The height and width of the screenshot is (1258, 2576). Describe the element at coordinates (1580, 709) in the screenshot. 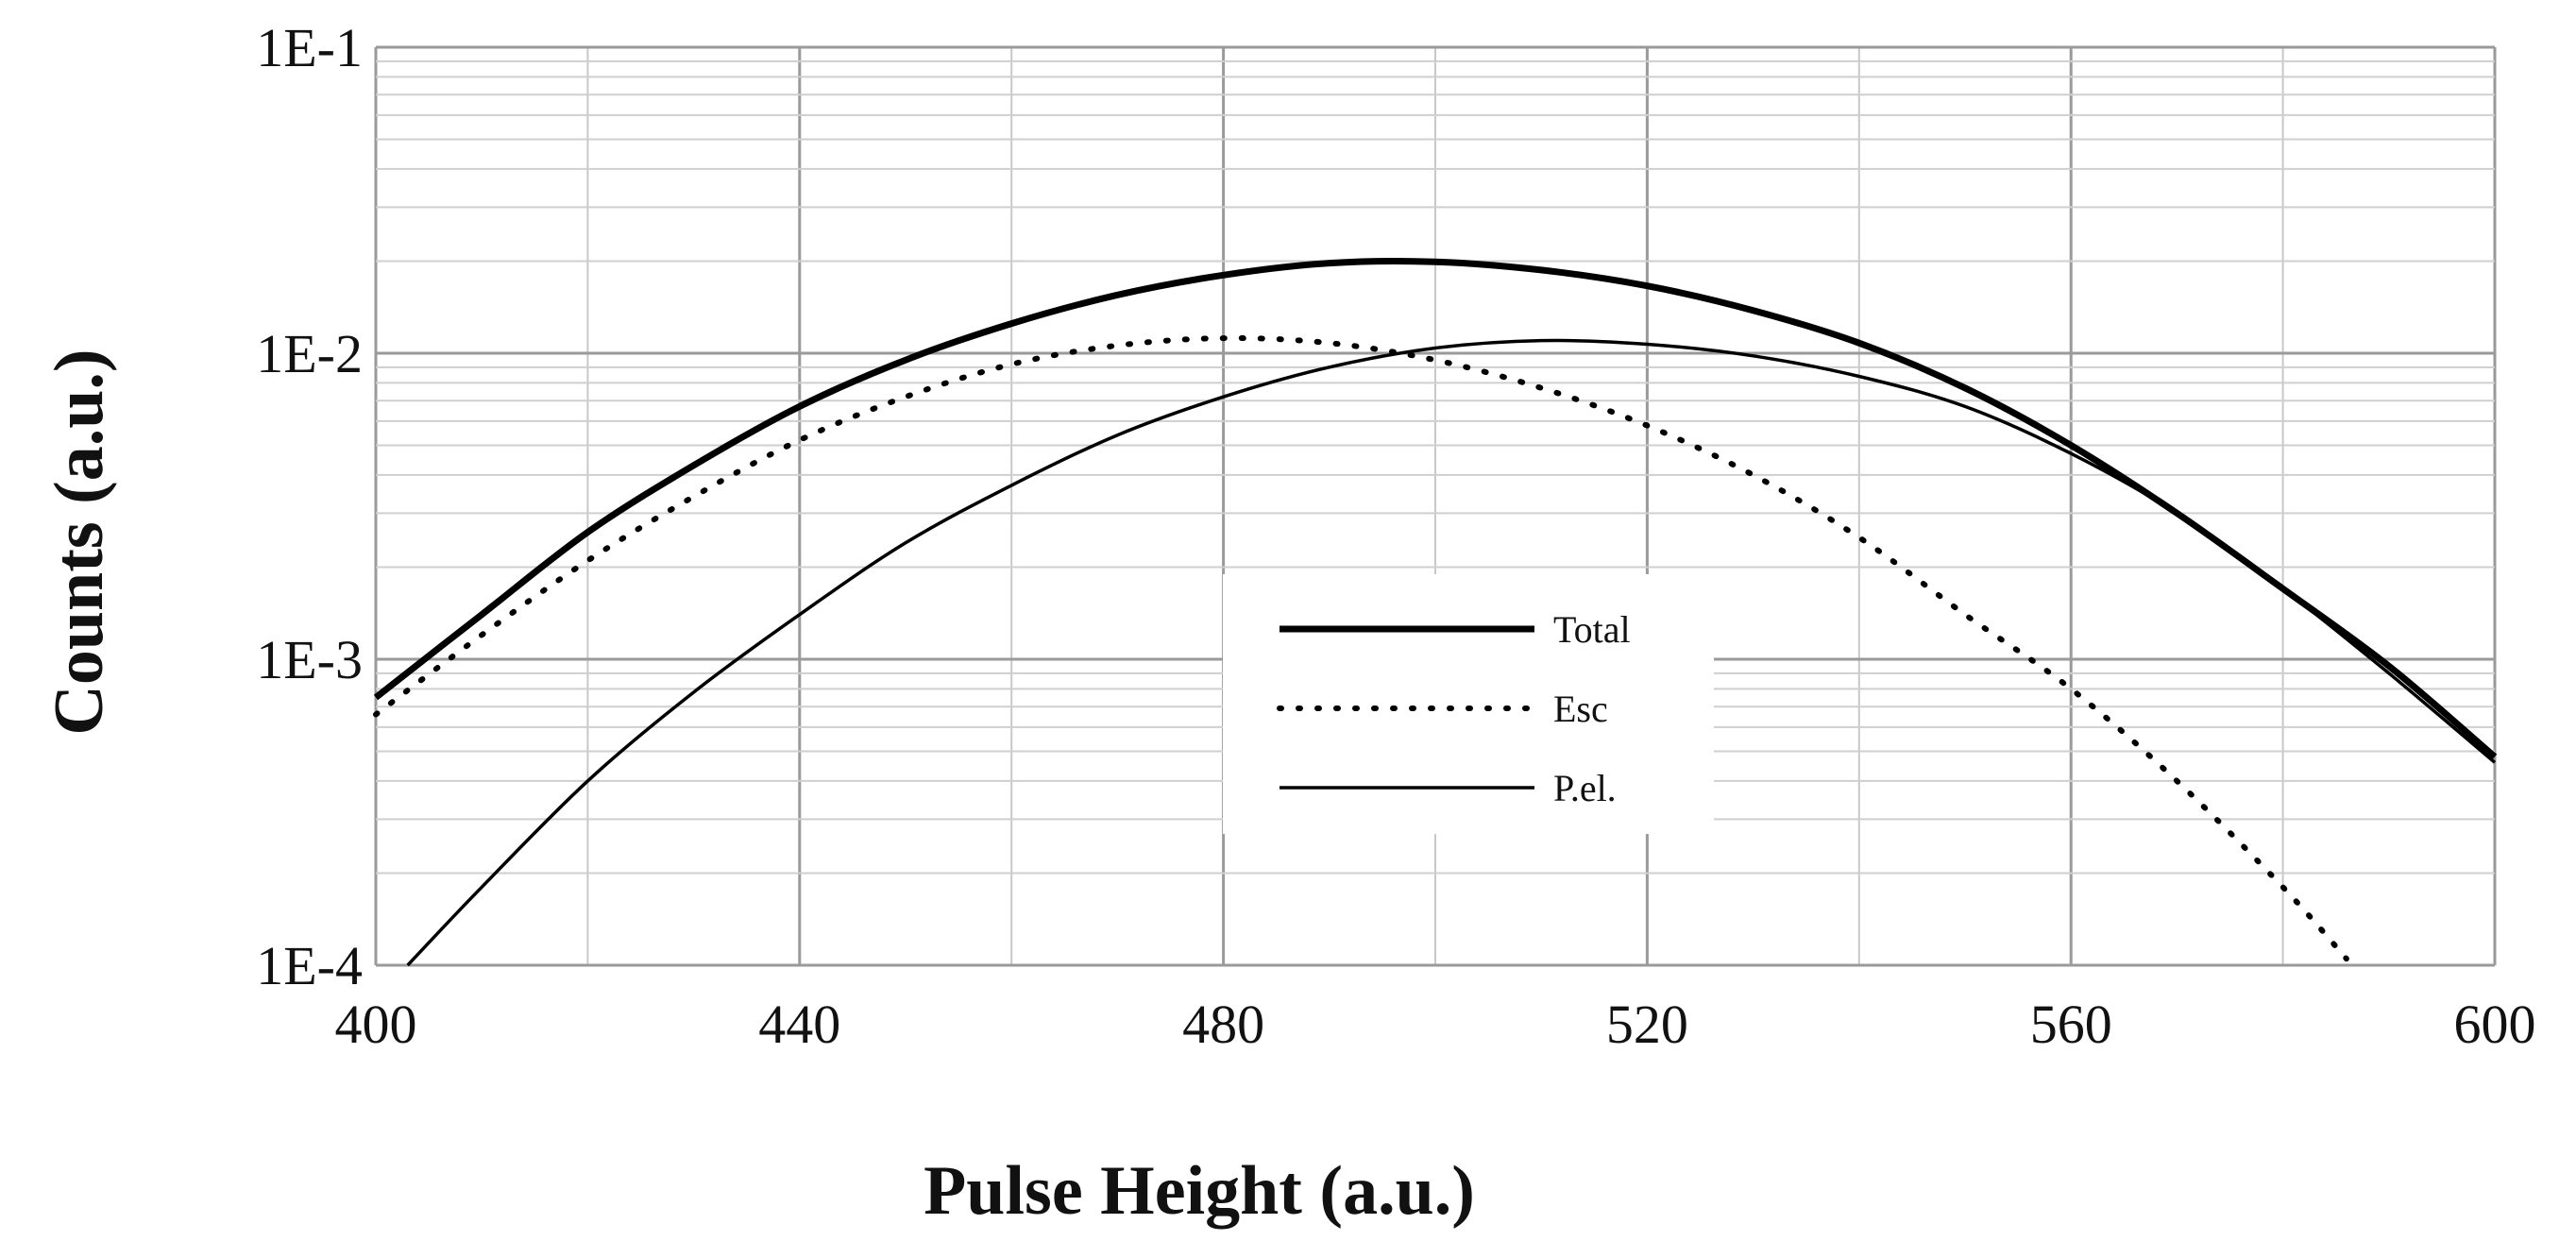

I see `legend-label: Esc` at that location.